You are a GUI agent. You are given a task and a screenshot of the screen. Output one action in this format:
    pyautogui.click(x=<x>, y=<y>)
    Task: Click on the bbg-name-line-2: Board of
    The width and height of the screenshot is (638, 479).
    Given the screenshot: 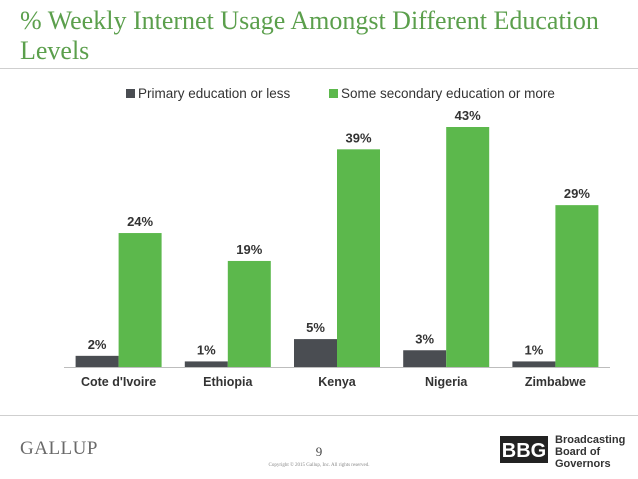 What is the action you would take?
    pyautogui.click(x=578, y=452)
    